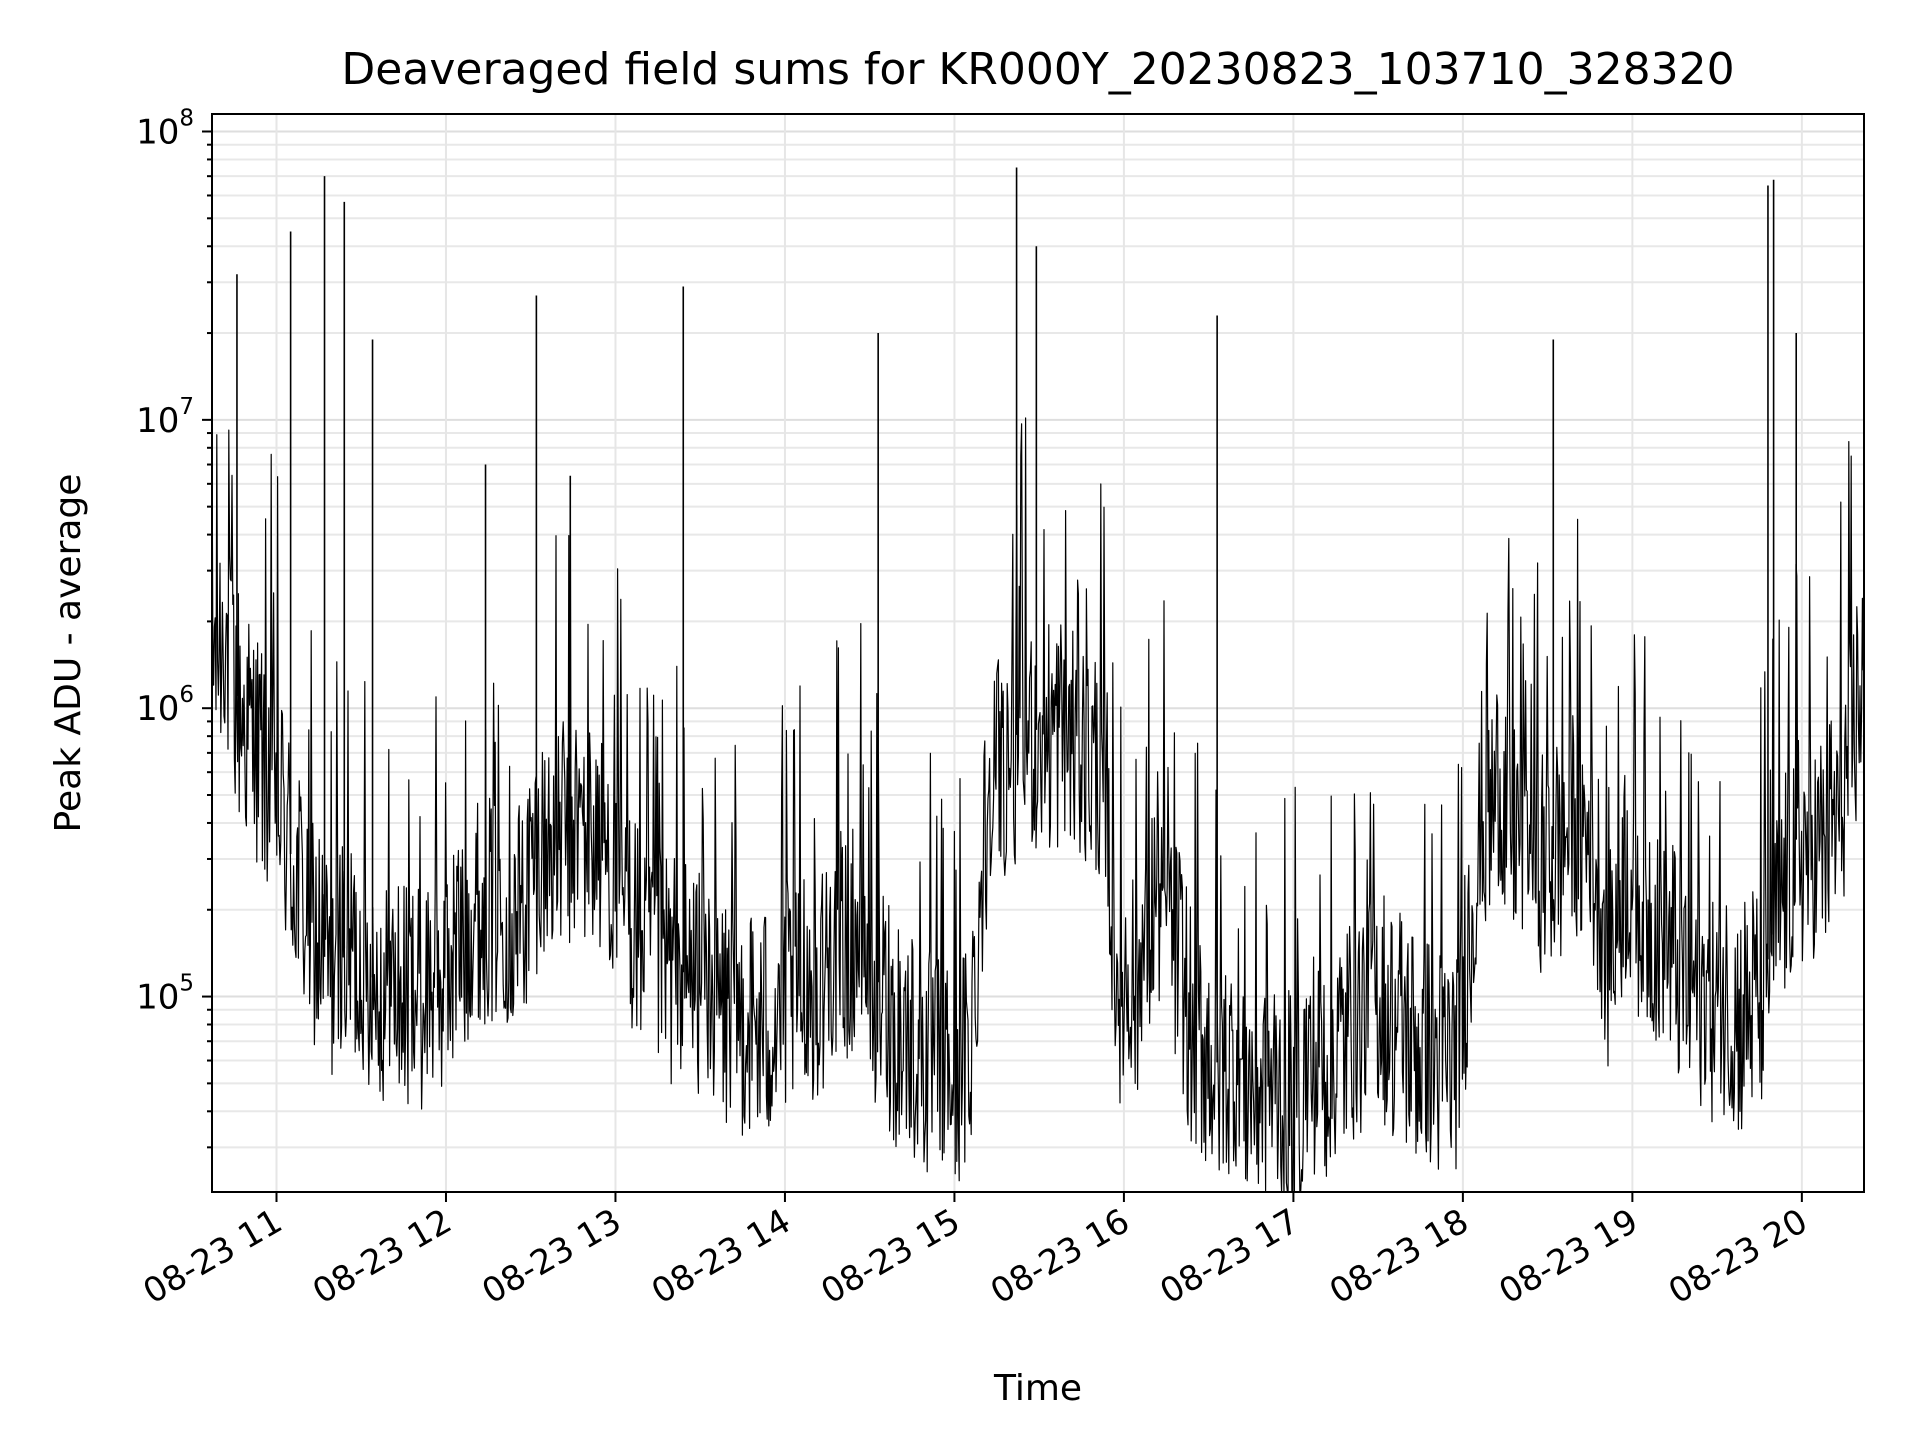 This screenshot has width=1920, height=1440. What do you see at coordinates (186, 984) in the screenshot?
I see `y-tick-exponent: 5` at bounding box center [186, 984].